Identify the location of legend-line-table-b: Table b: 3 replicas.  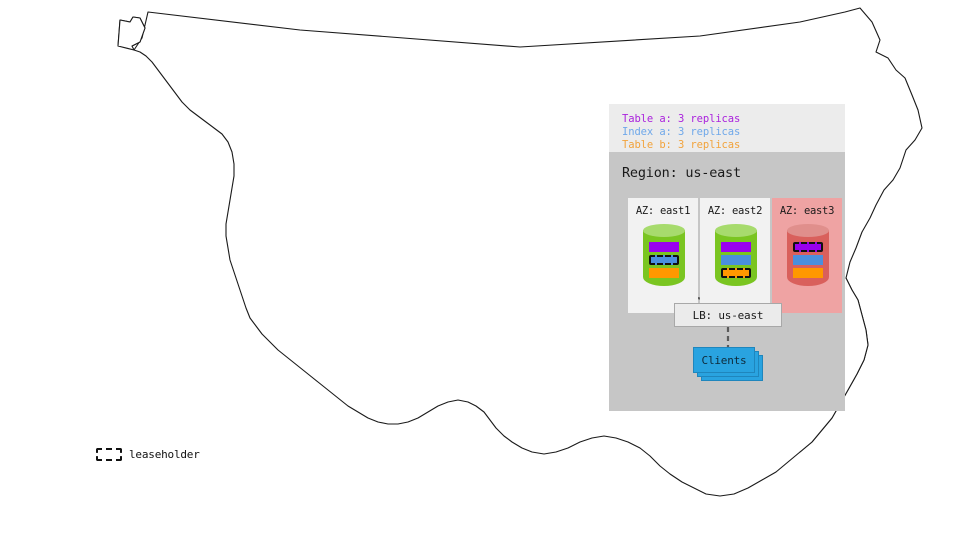
(681, 145).